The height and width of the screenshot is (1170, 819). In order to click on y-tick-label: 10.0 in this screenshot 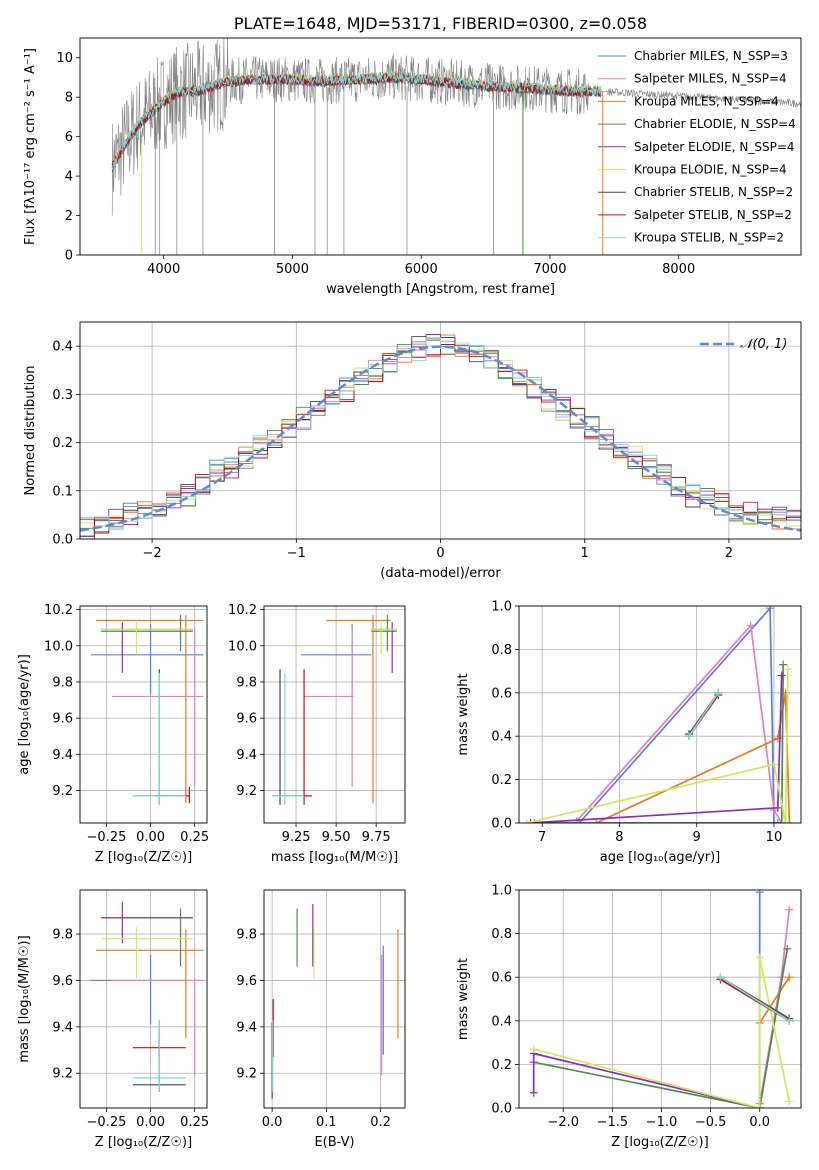, I will do `click(242, 646)`.